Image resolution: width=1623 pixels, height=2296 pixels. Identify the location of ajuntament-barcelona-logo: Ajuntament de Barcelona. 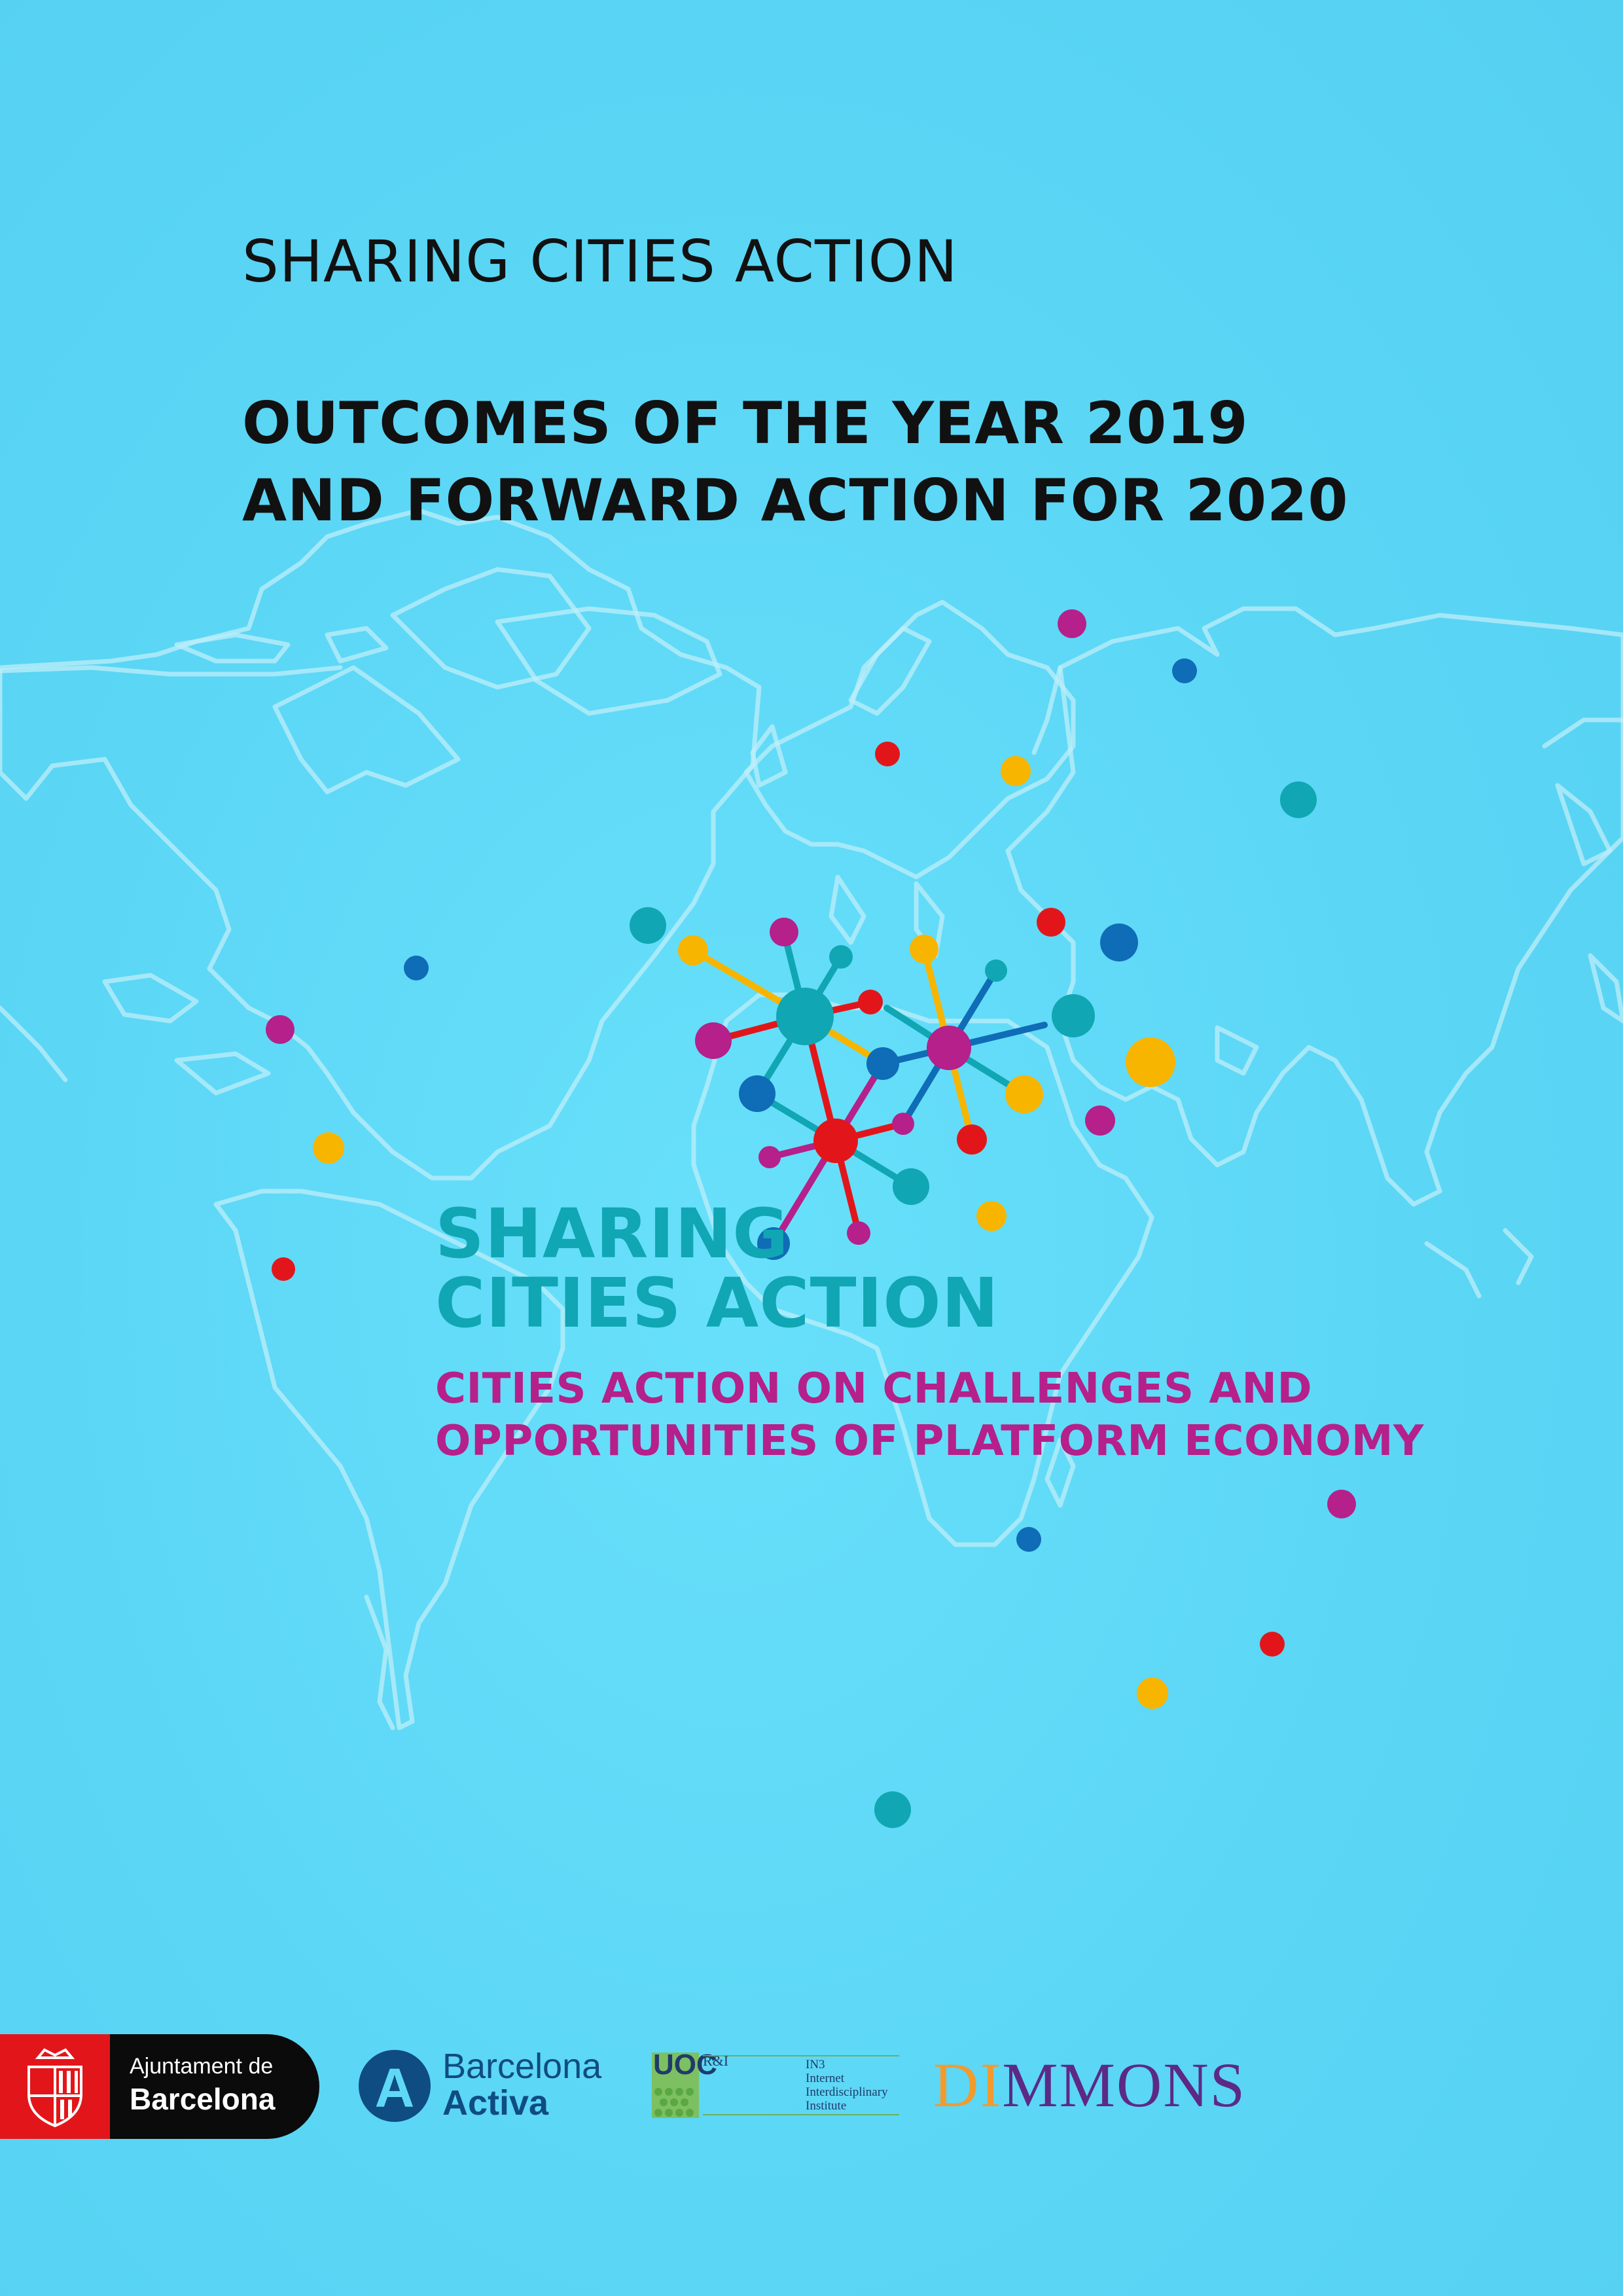
(159, 2086).